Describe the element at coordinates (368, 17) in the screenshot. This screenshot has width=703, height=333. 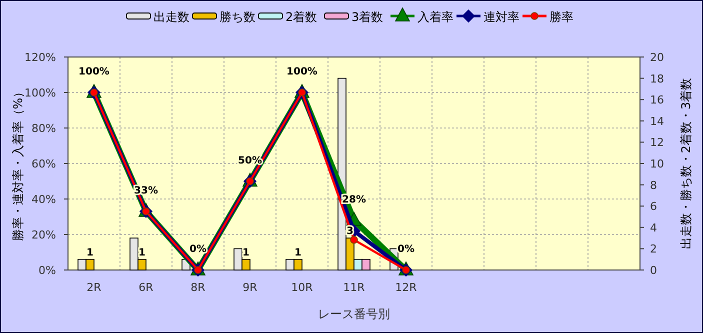
I see `legend-label: 3着数` at that location.